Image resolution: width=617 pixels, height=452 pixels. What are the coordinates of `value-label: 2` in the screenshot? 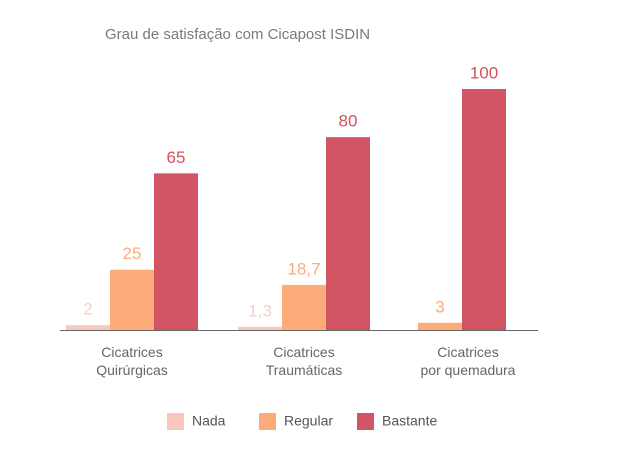 It's located at (87, 309).